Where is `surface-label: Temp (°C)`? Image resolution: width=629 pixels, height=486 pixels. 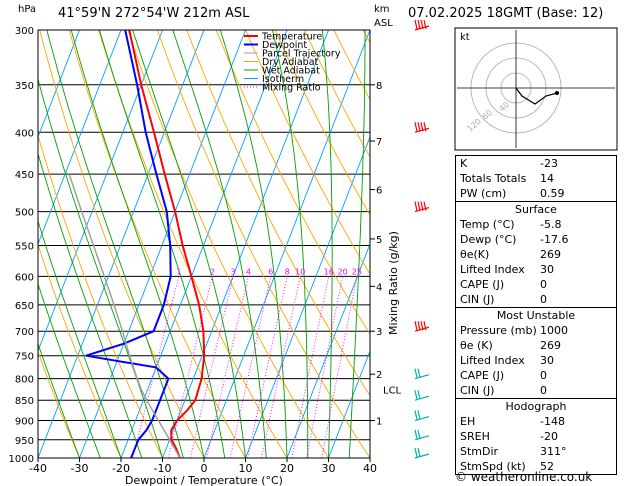 surface-label: Temp (°C) is located at coordinates (487, 224).